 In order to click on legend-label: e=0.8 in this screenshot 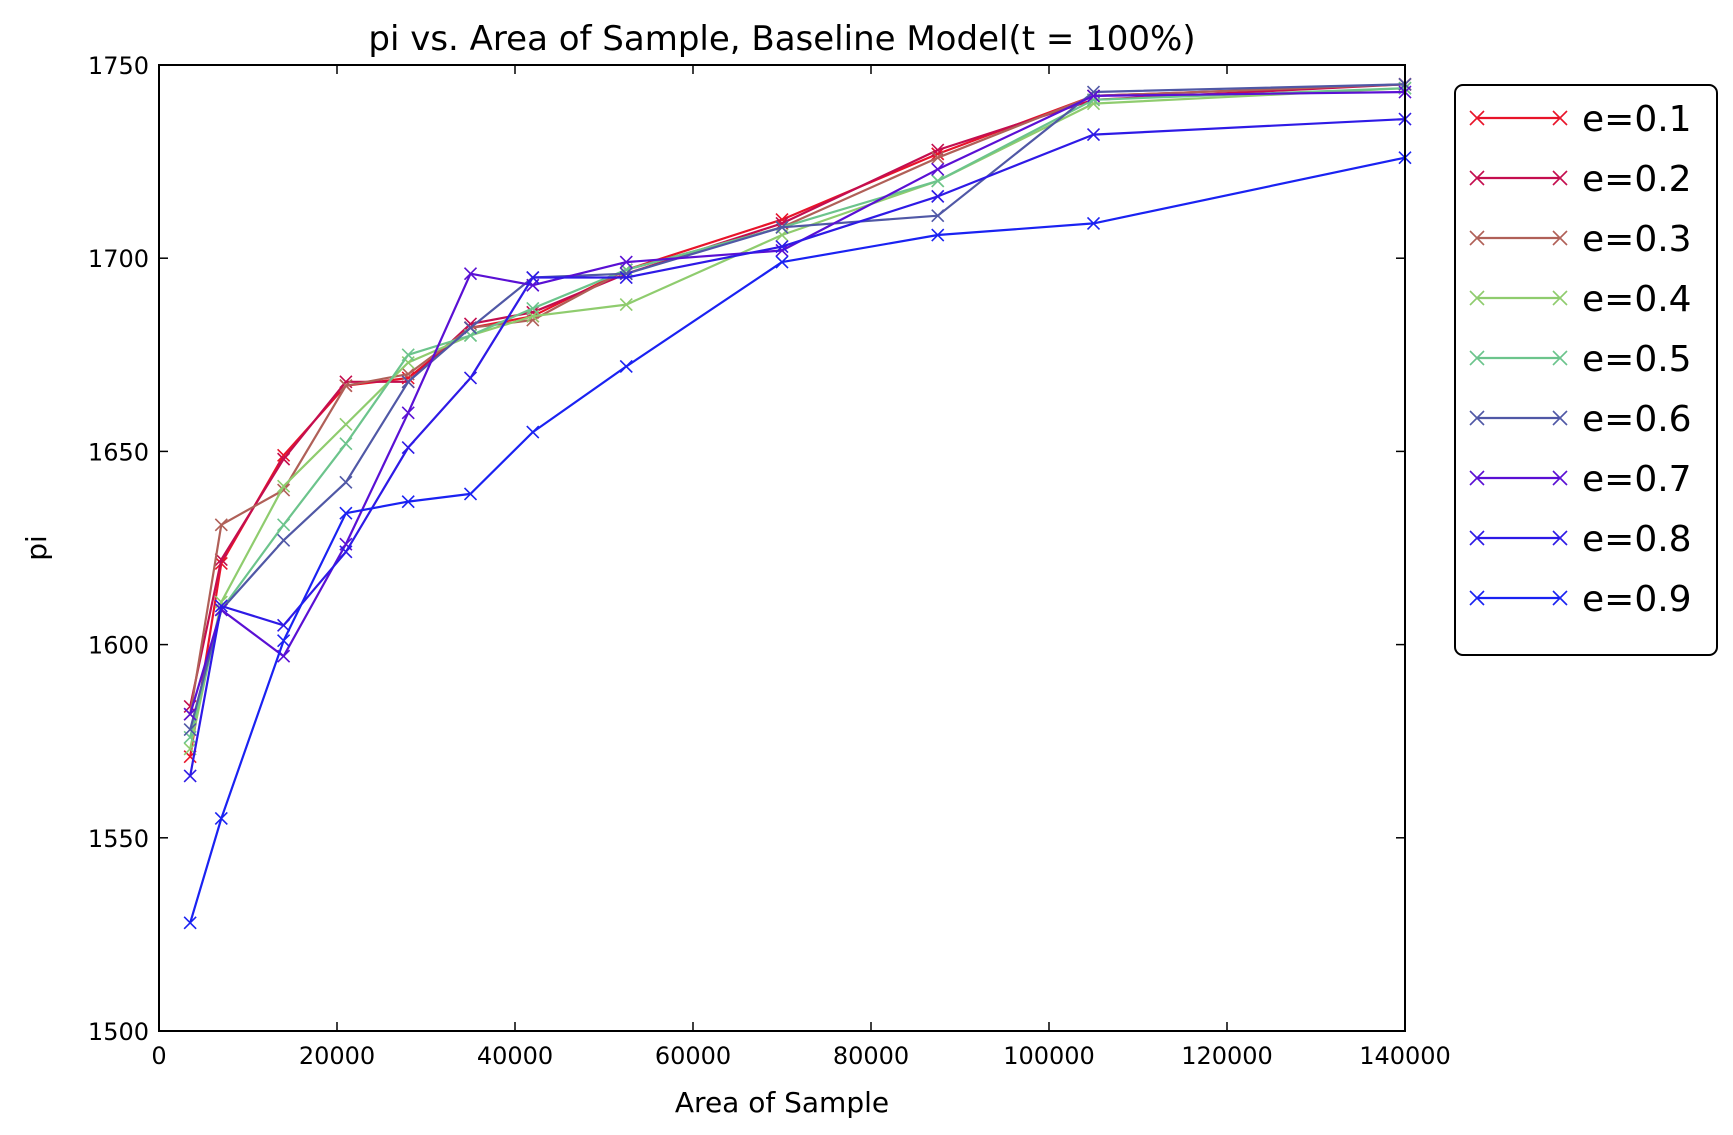, I will do `click(1637, 539)`.